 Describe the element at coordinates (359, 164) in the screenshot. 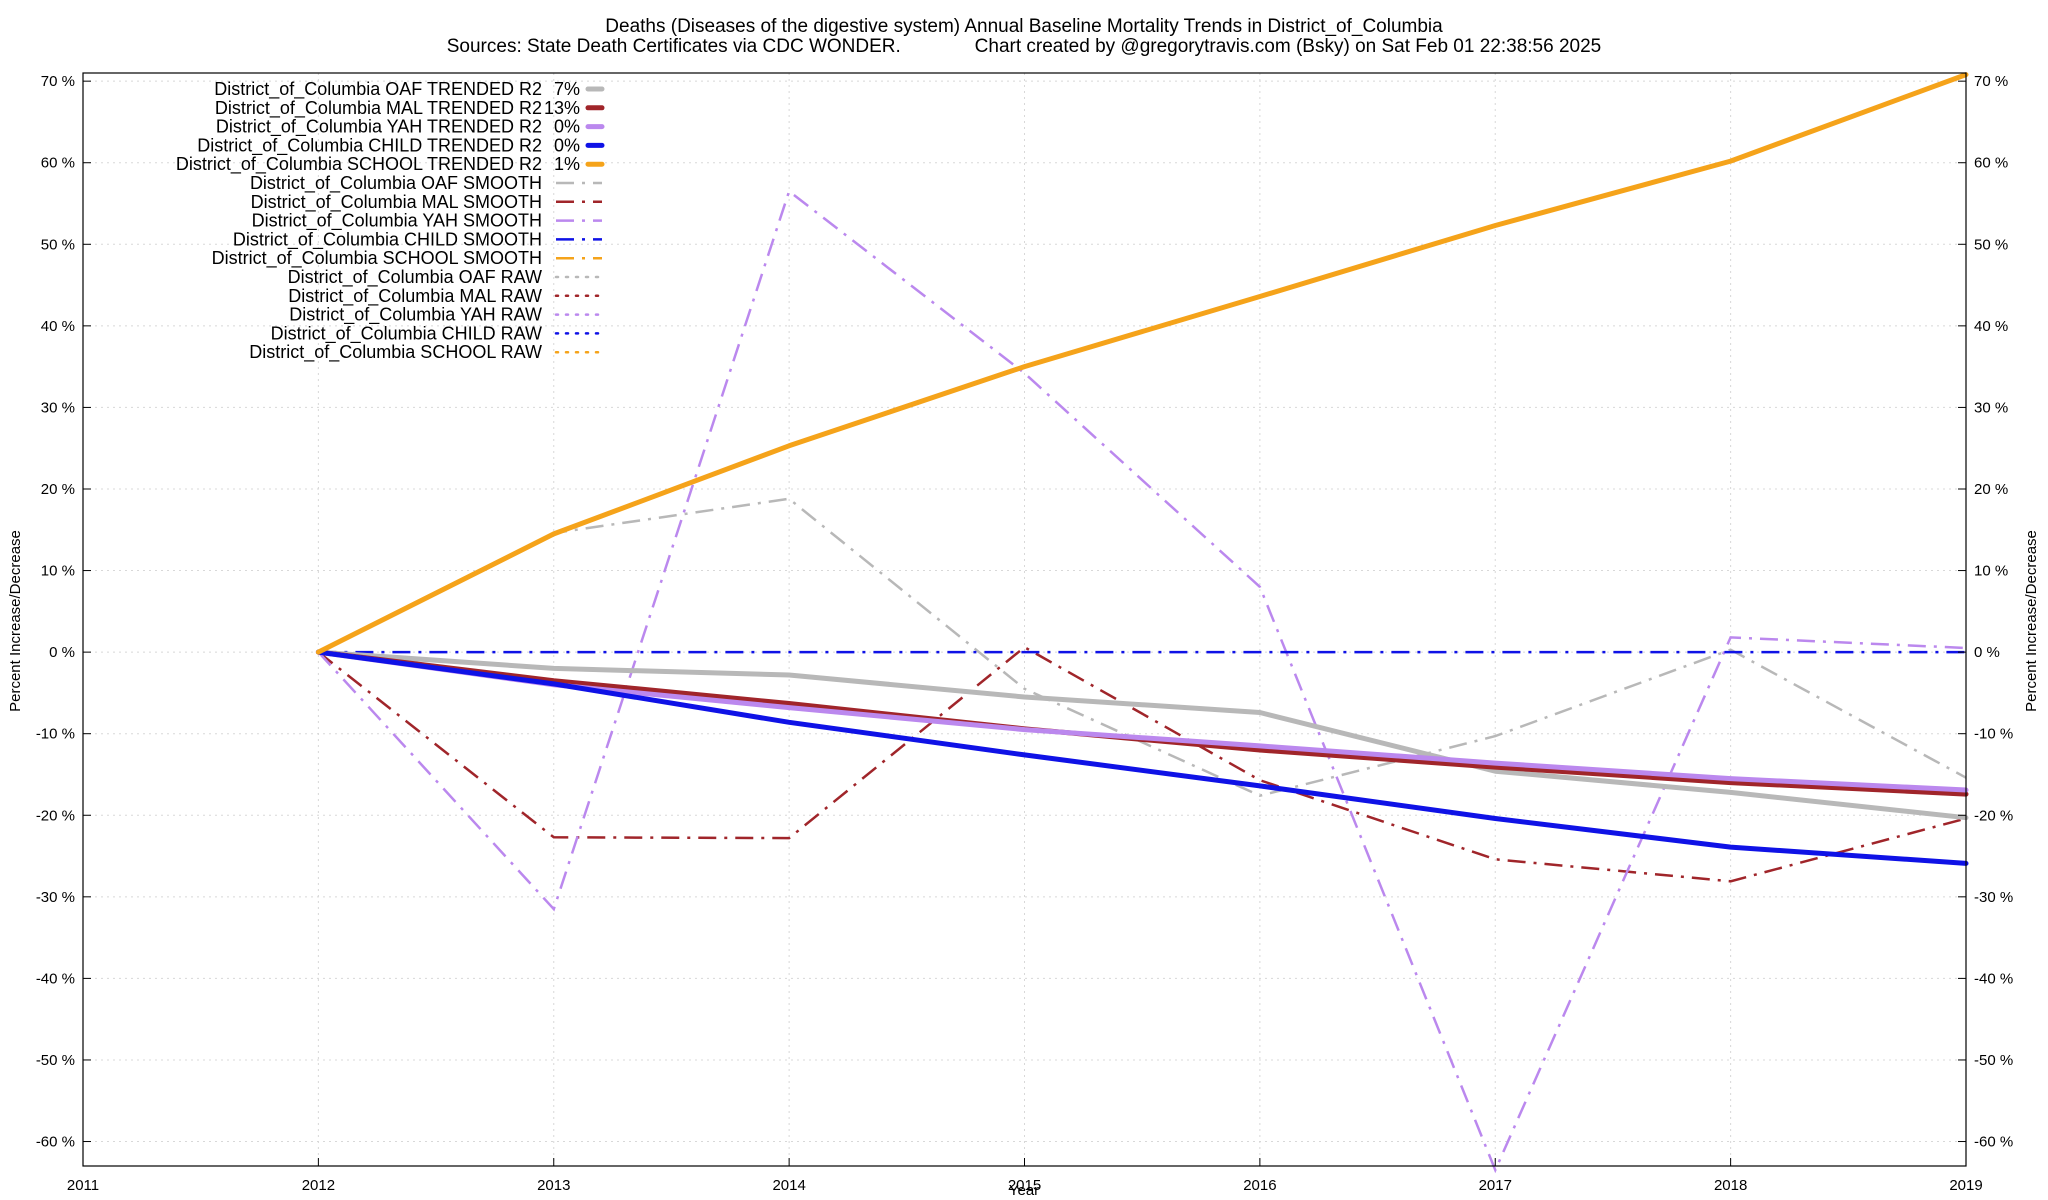

I see `legend-label-school-trended-r2: District_of_Columbia SCHOOL TRENDED R2` at that location.